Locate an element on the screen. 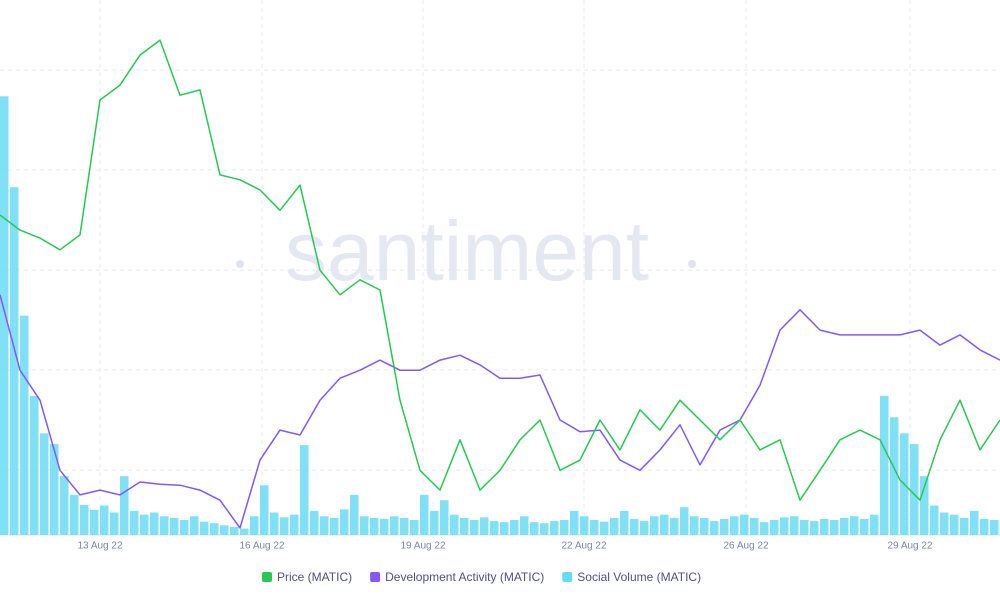 The image size is (1000, 600). watermark: santiment is located at coordinates (467, 251).